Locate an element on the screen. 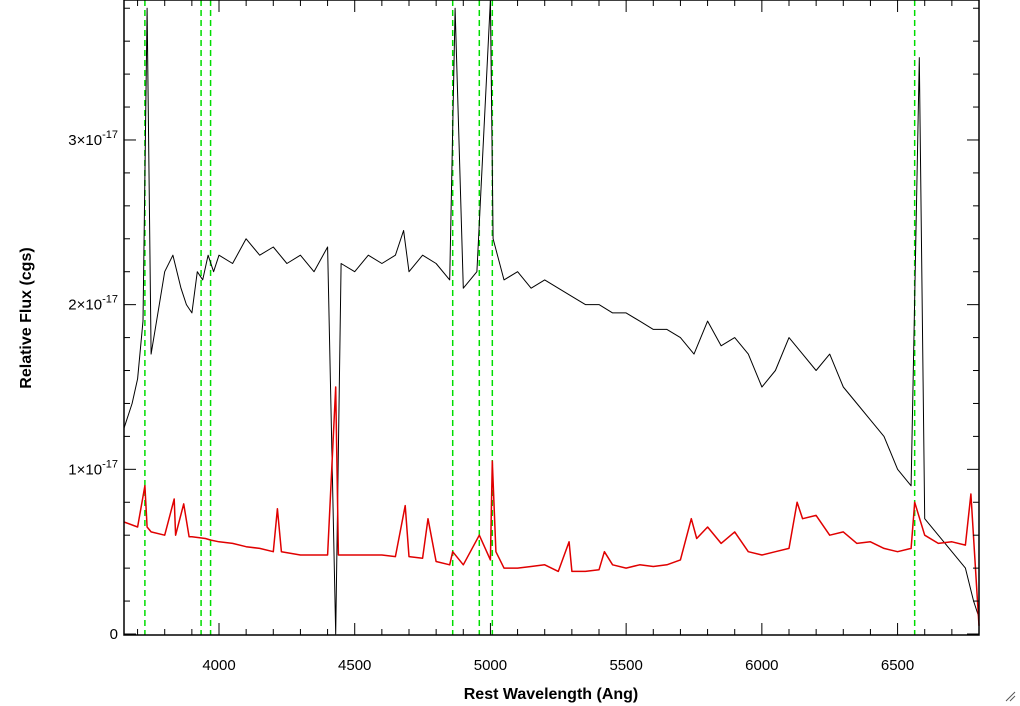  x-tick-label: 6000 is located at coordinates (761, 665).